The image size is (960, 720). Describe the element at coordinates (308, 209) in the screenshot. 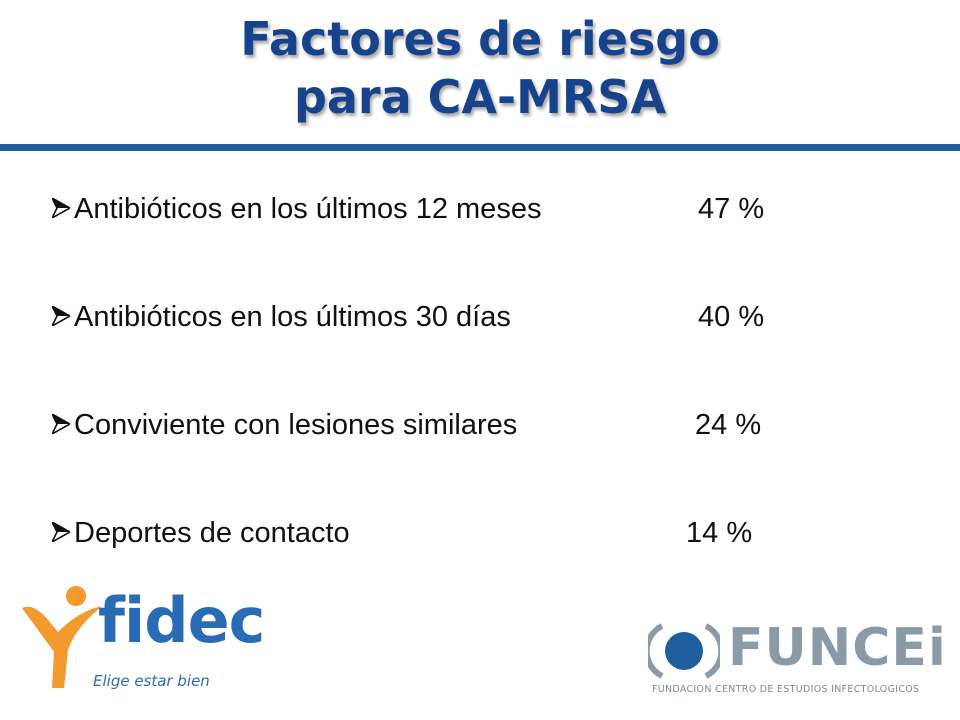

I see `risk-factor-label: Antibióticos en los últimos 12 meses` at that location.